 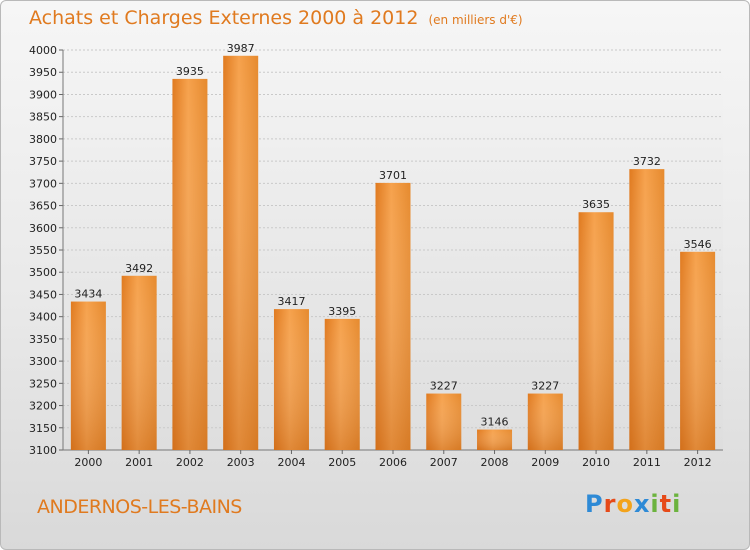 I want to click on x-tick-label: 2012, so click(x=698, y=462).